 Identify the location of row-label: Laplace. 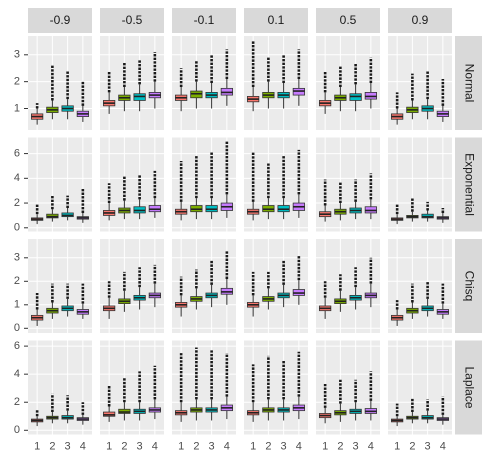
(469, 387).